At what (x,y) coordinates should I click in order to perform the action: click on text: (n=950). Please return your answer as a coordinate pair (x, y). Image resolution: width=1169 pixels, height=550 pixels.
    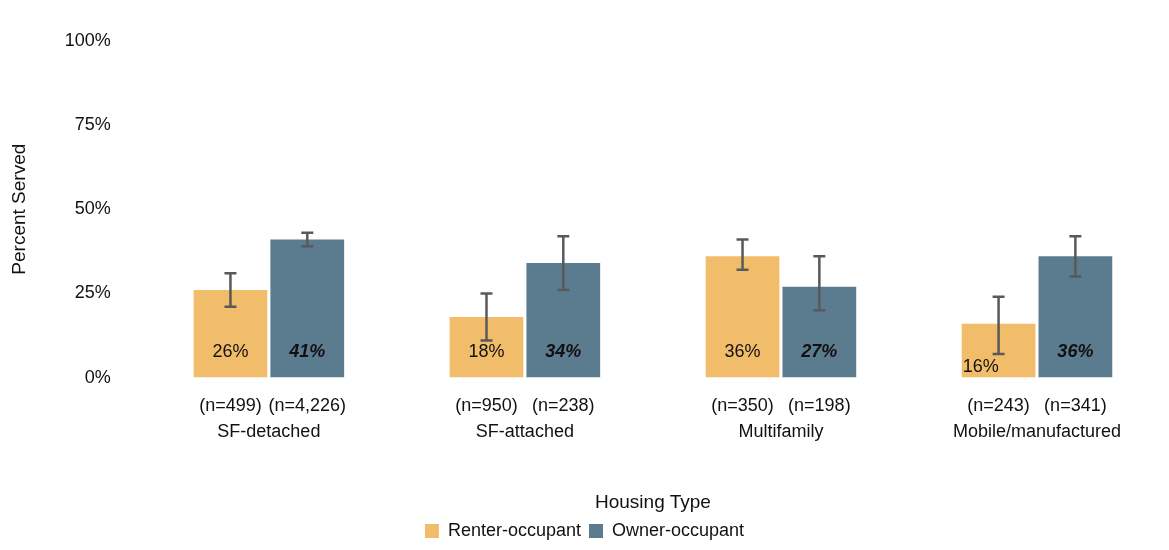
    Looking at the image, I should click on (486, 404).